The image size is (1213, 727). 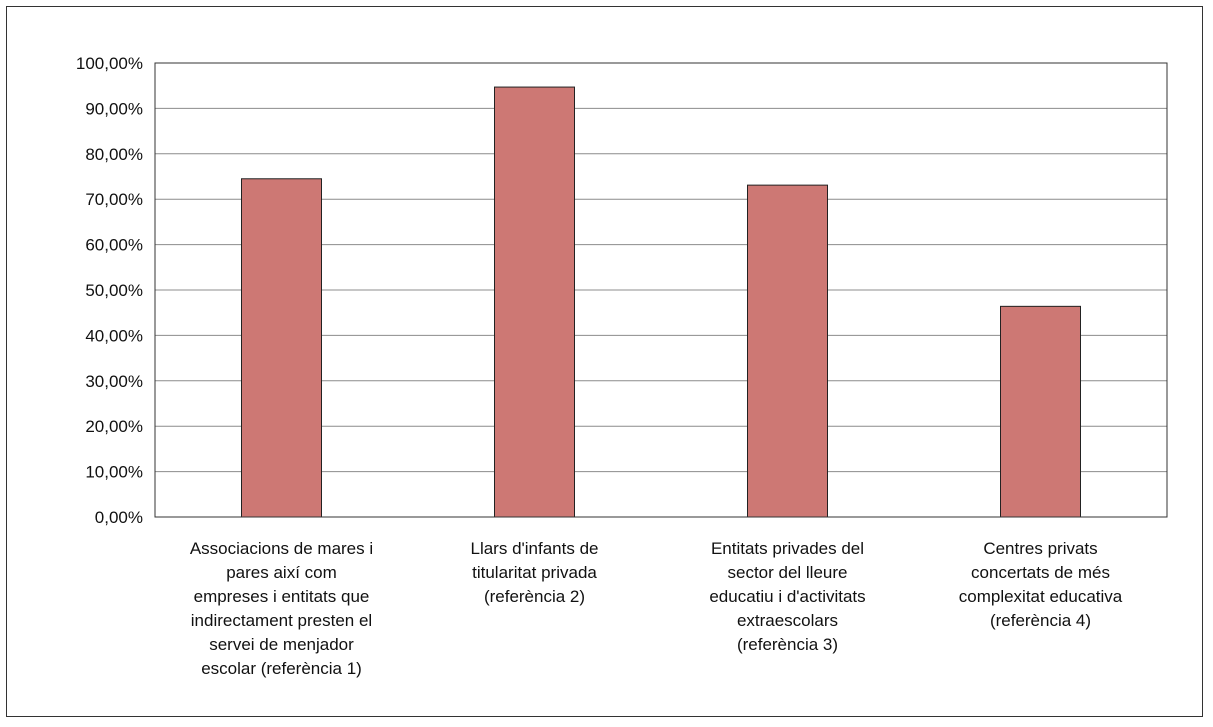 What do you see at coordinates (114, 381) in the screenshot?
I see `y-tick-label: 30,00%` at bounding box center [114, 381].